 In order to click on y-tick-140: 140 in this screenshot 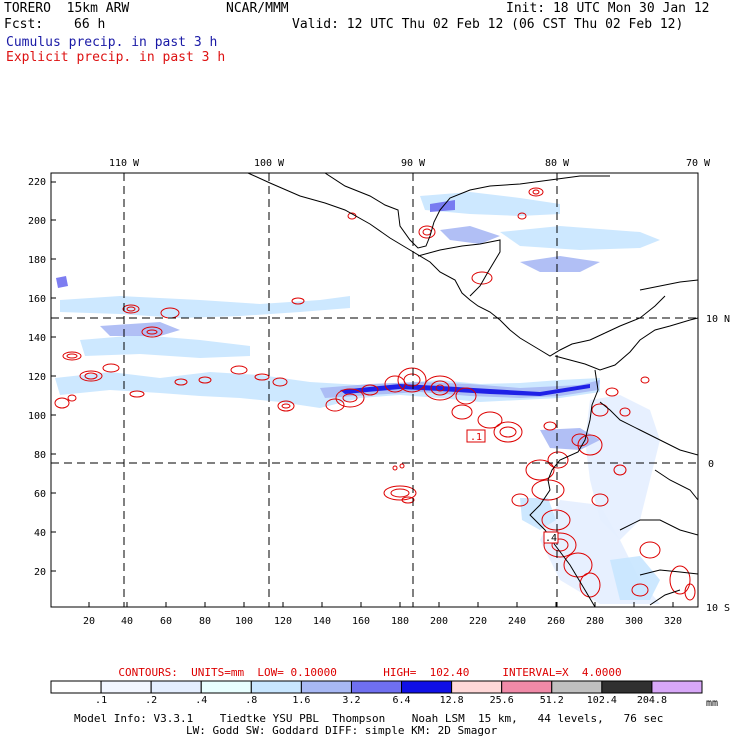, I will do `click(37, 338)`.